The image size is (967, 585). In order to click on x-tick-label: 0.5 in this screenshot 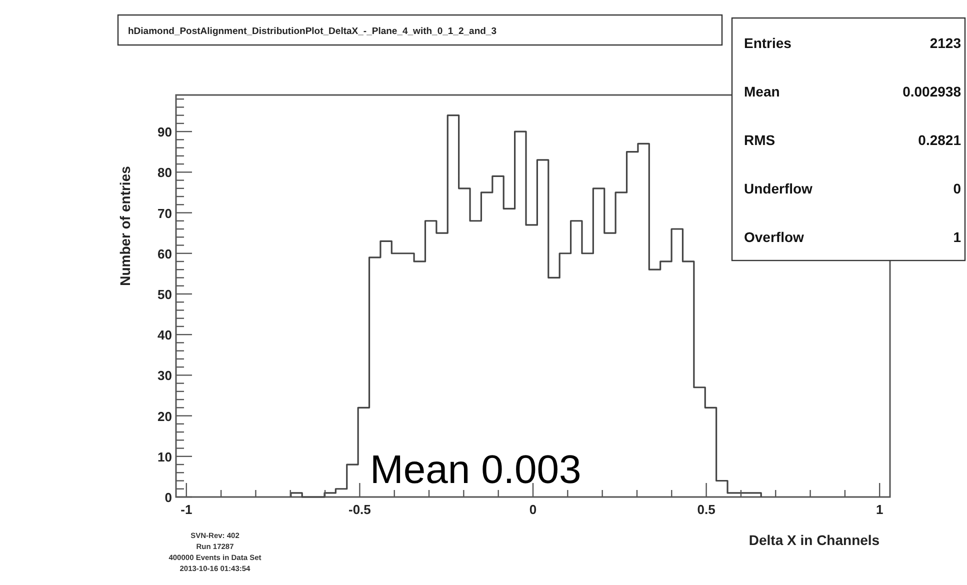, I will do `click(706, 509)`.